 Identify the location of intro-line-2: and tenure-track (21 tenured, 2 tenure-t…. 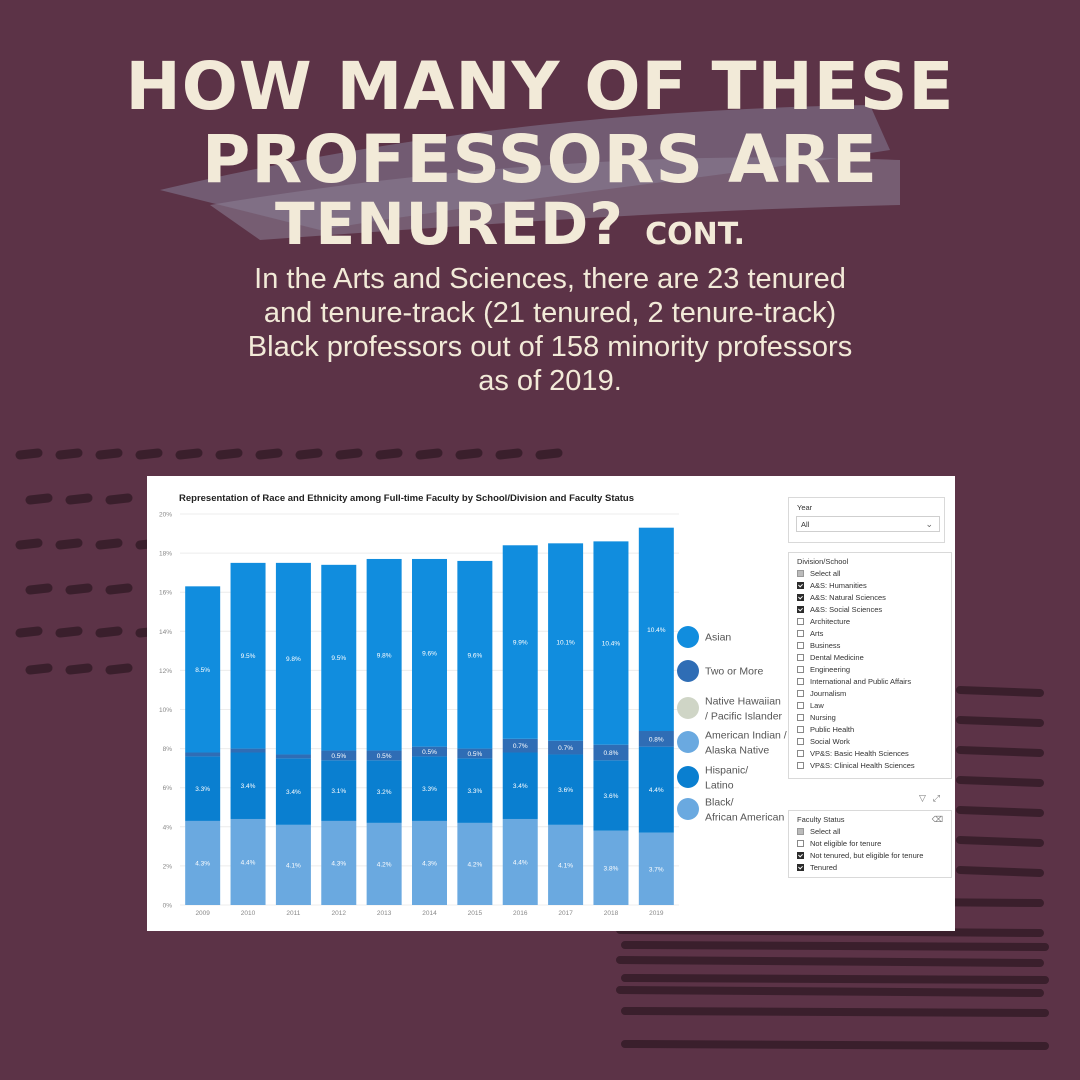
(550, 313).